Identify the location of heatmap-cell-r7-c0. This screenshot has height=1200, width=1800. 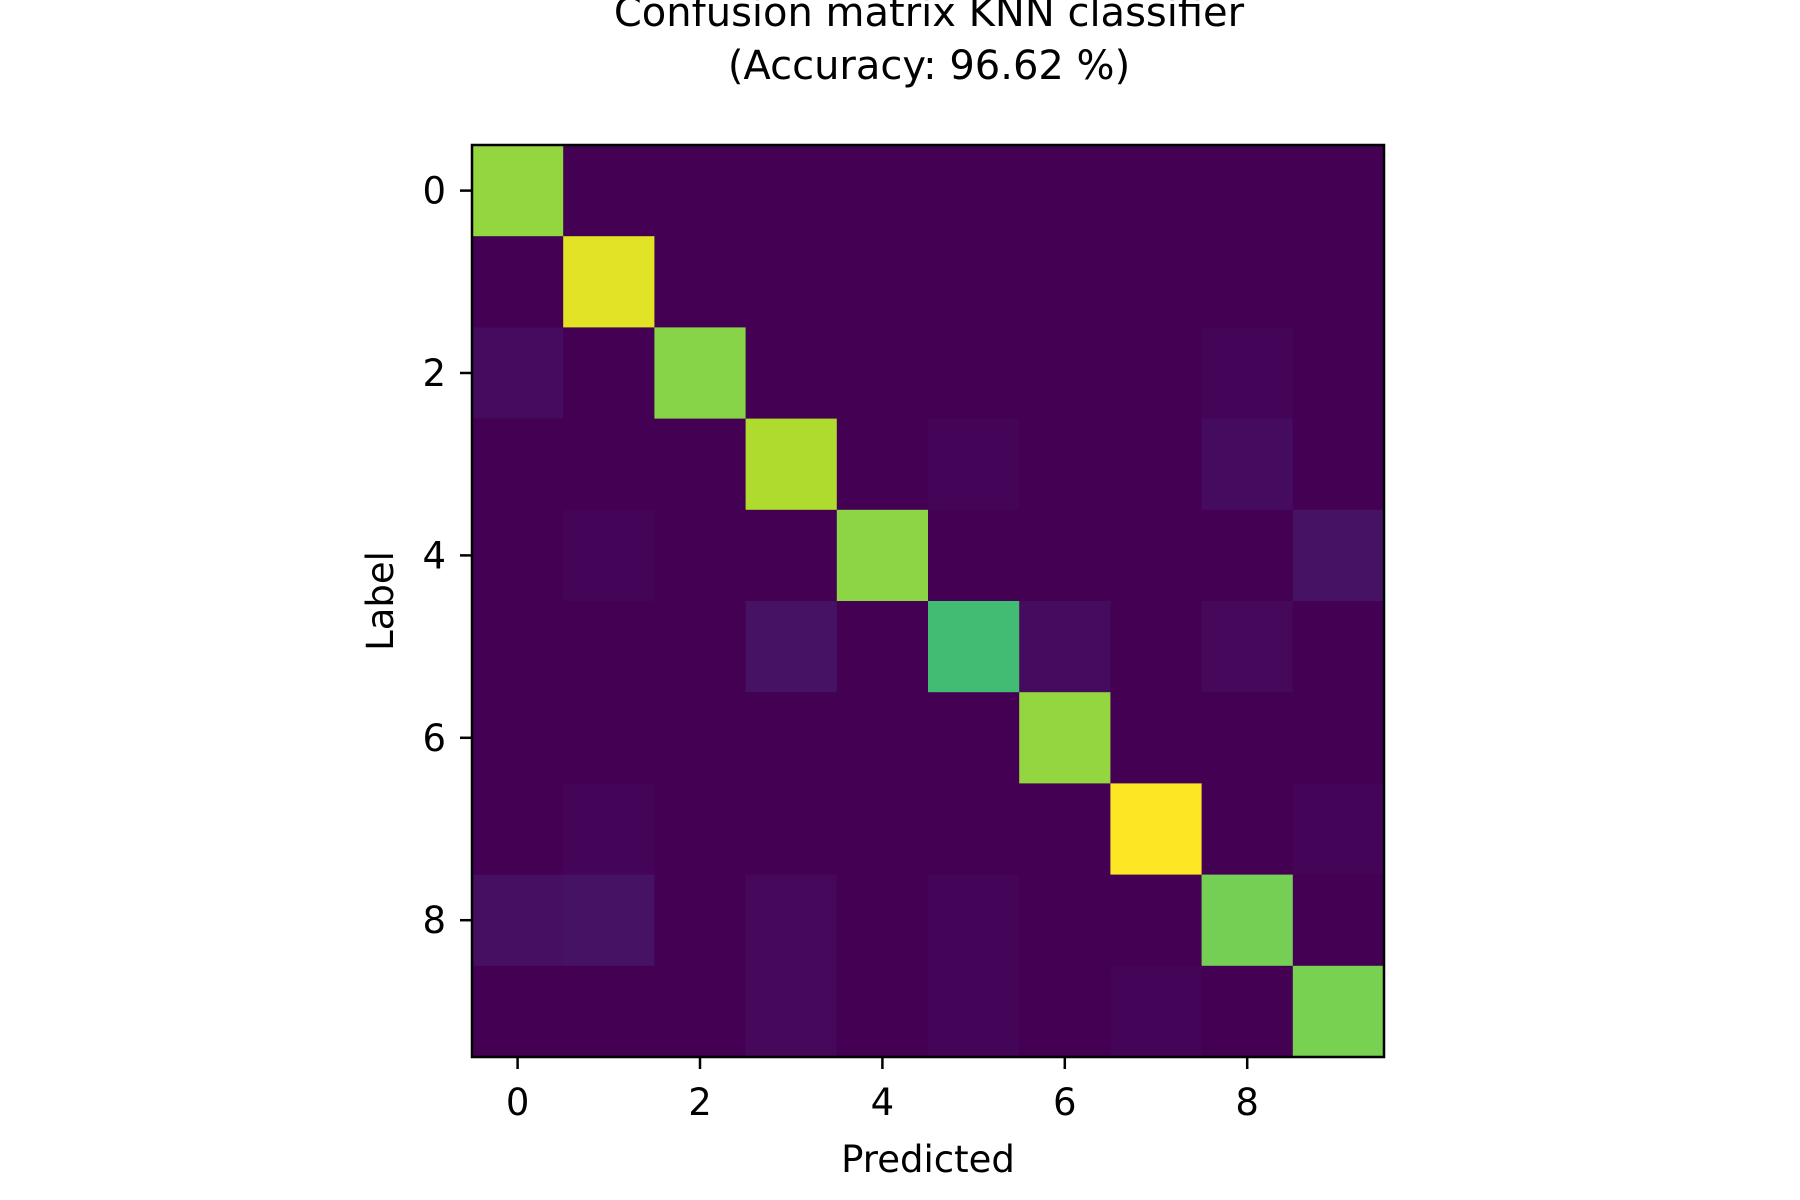
(518, 829).